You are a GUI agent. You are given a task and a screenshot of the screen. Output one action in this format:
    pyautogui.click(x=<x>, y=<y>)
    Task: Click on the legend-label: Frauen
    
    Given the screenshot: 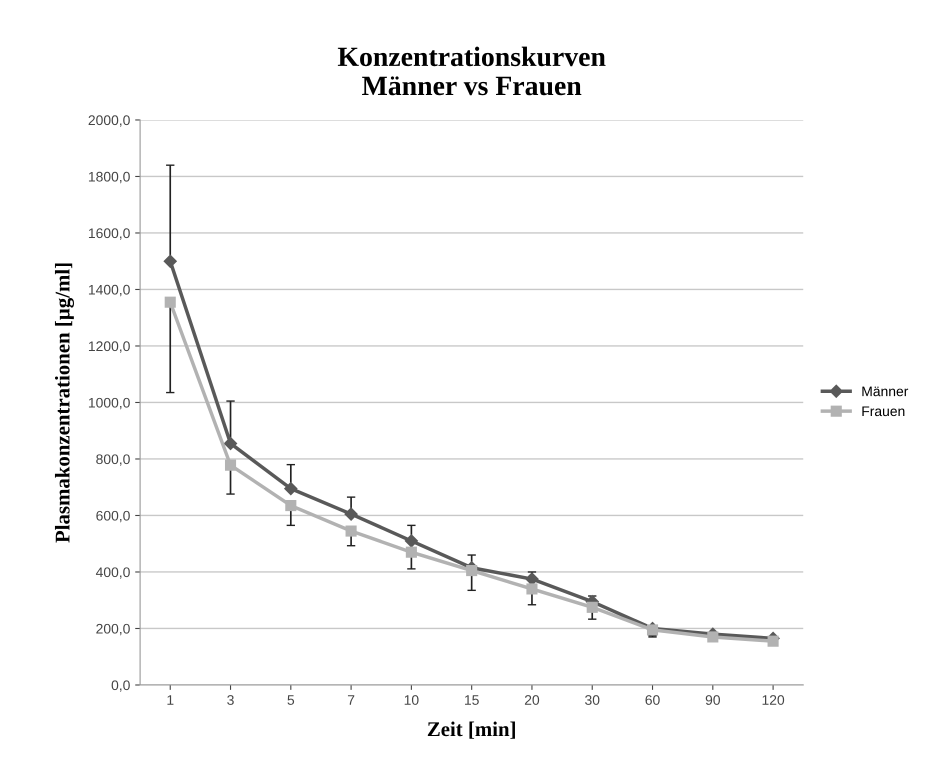 What is the action you would take?
    pyautogui.click(x=883, y=411)
    